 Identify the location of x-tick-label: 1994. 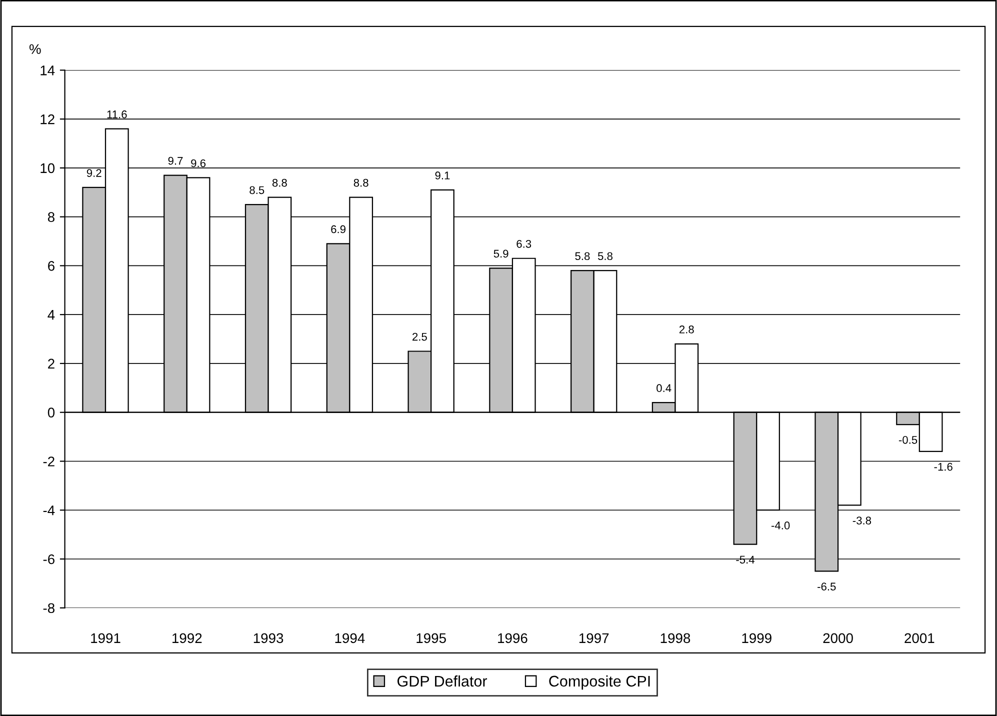
(350, 638).